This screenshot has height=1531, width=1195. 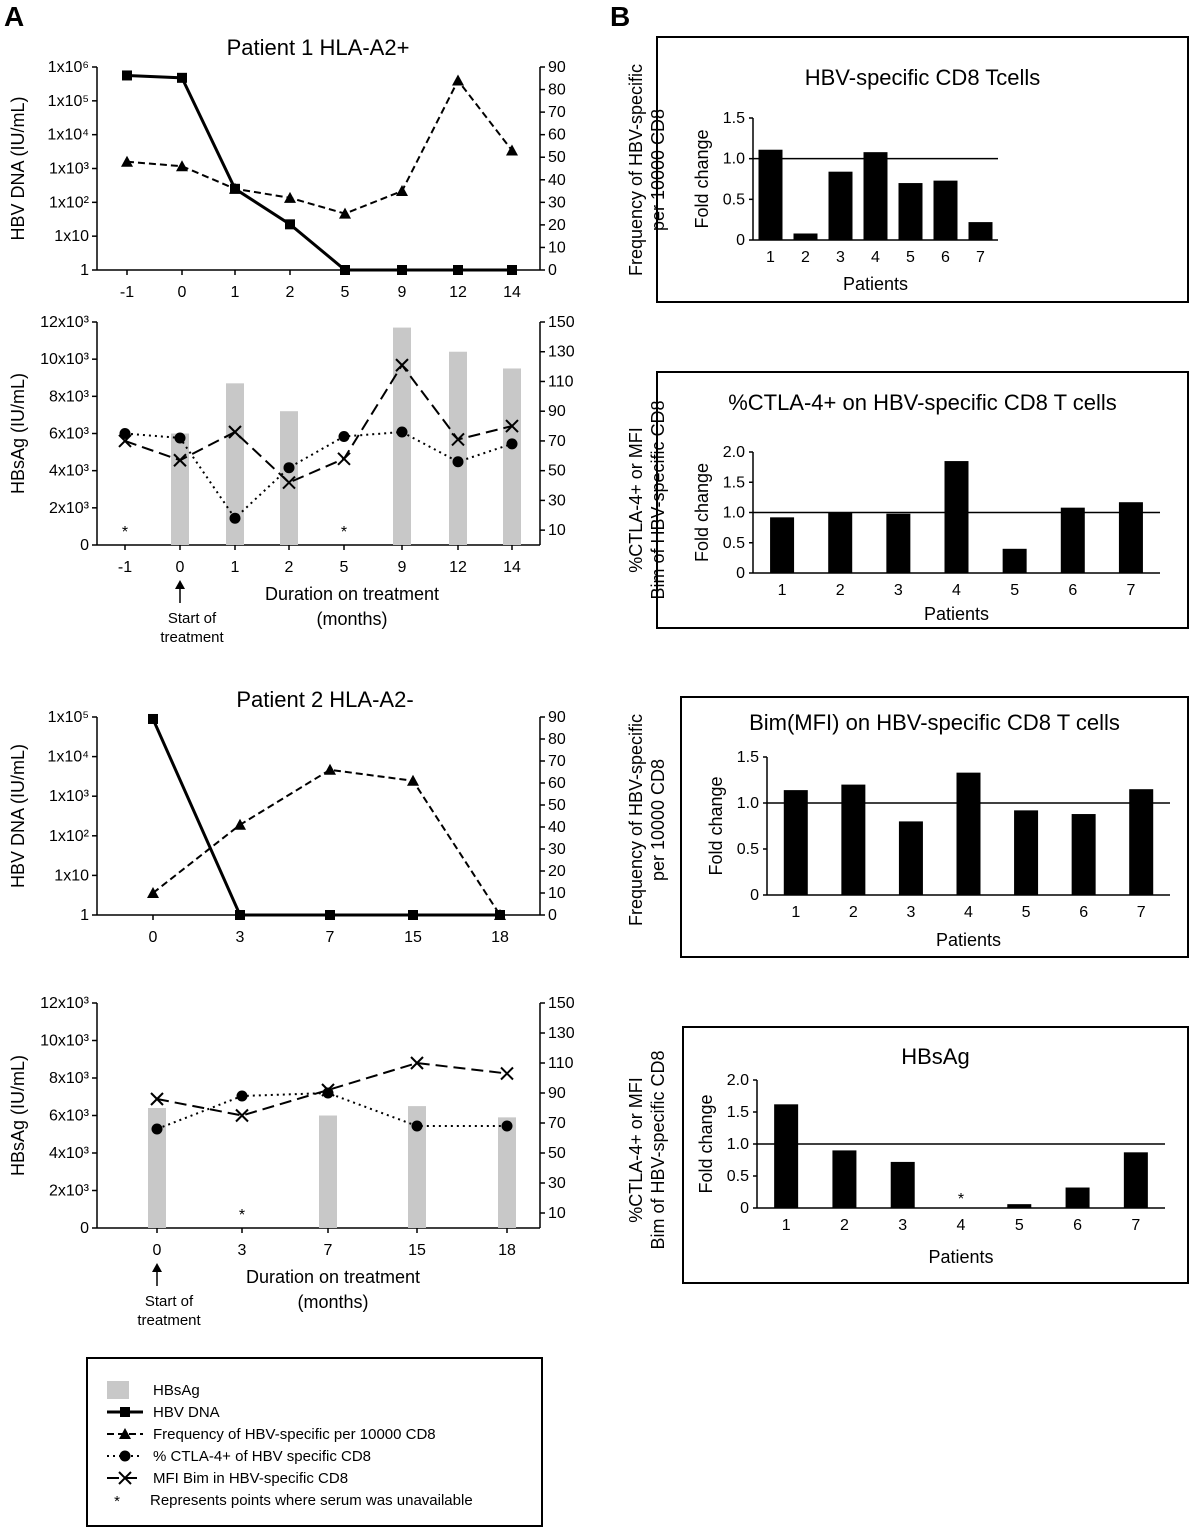 I want to click on x-tick-label: 2, so click(x=290, y=292).